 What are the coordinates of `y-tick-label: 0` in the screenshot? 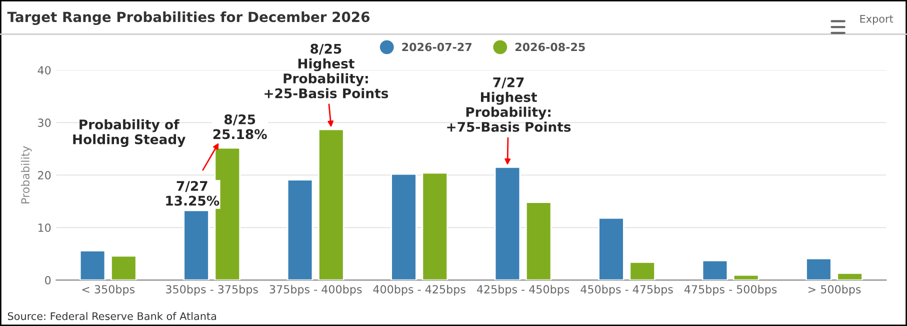 It's located at (48, 280).